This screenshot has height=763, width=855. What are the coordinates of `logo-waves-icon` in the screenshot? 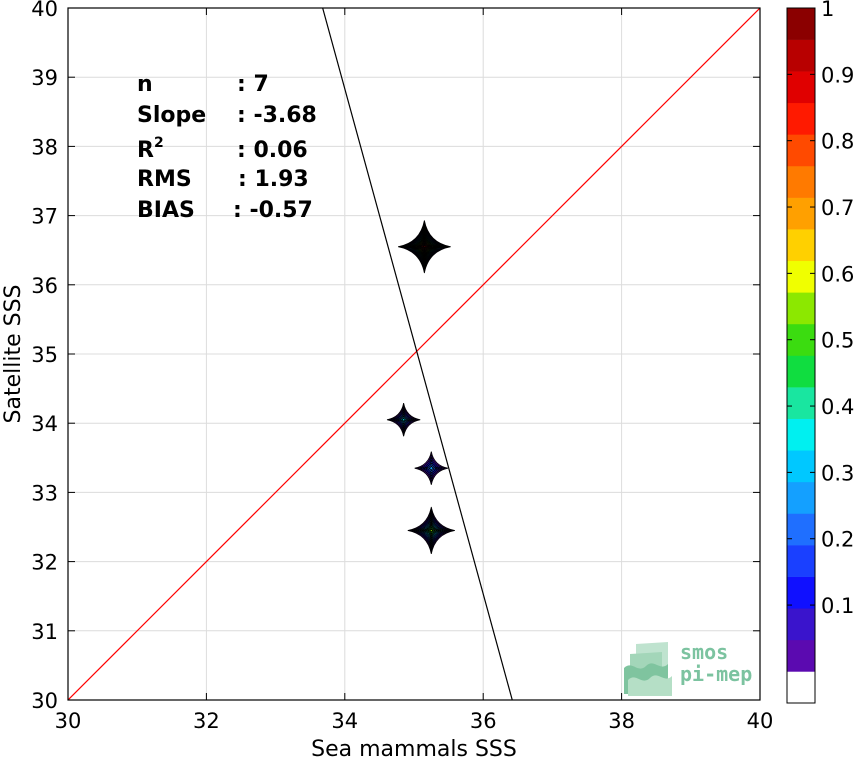 It's located at (648, 669).